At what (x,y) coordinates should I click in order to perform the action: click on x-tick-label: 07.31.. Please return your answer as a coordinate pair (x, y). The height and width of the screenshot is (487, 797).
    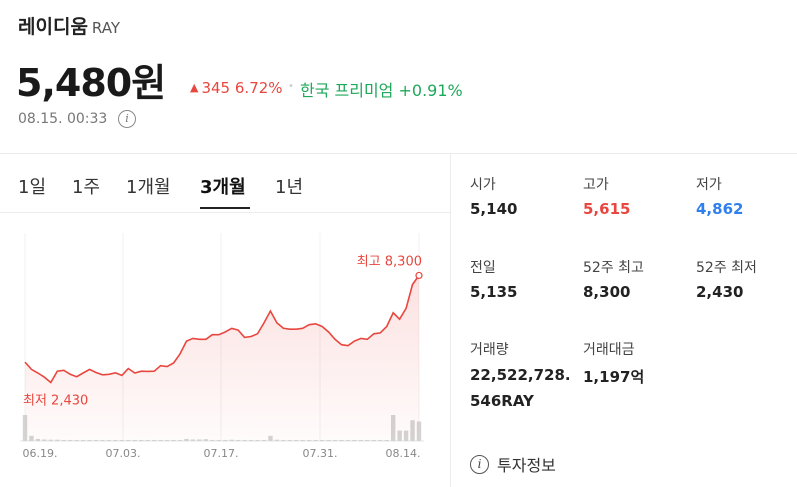
    Looking at the image, I should click on (320, 453).